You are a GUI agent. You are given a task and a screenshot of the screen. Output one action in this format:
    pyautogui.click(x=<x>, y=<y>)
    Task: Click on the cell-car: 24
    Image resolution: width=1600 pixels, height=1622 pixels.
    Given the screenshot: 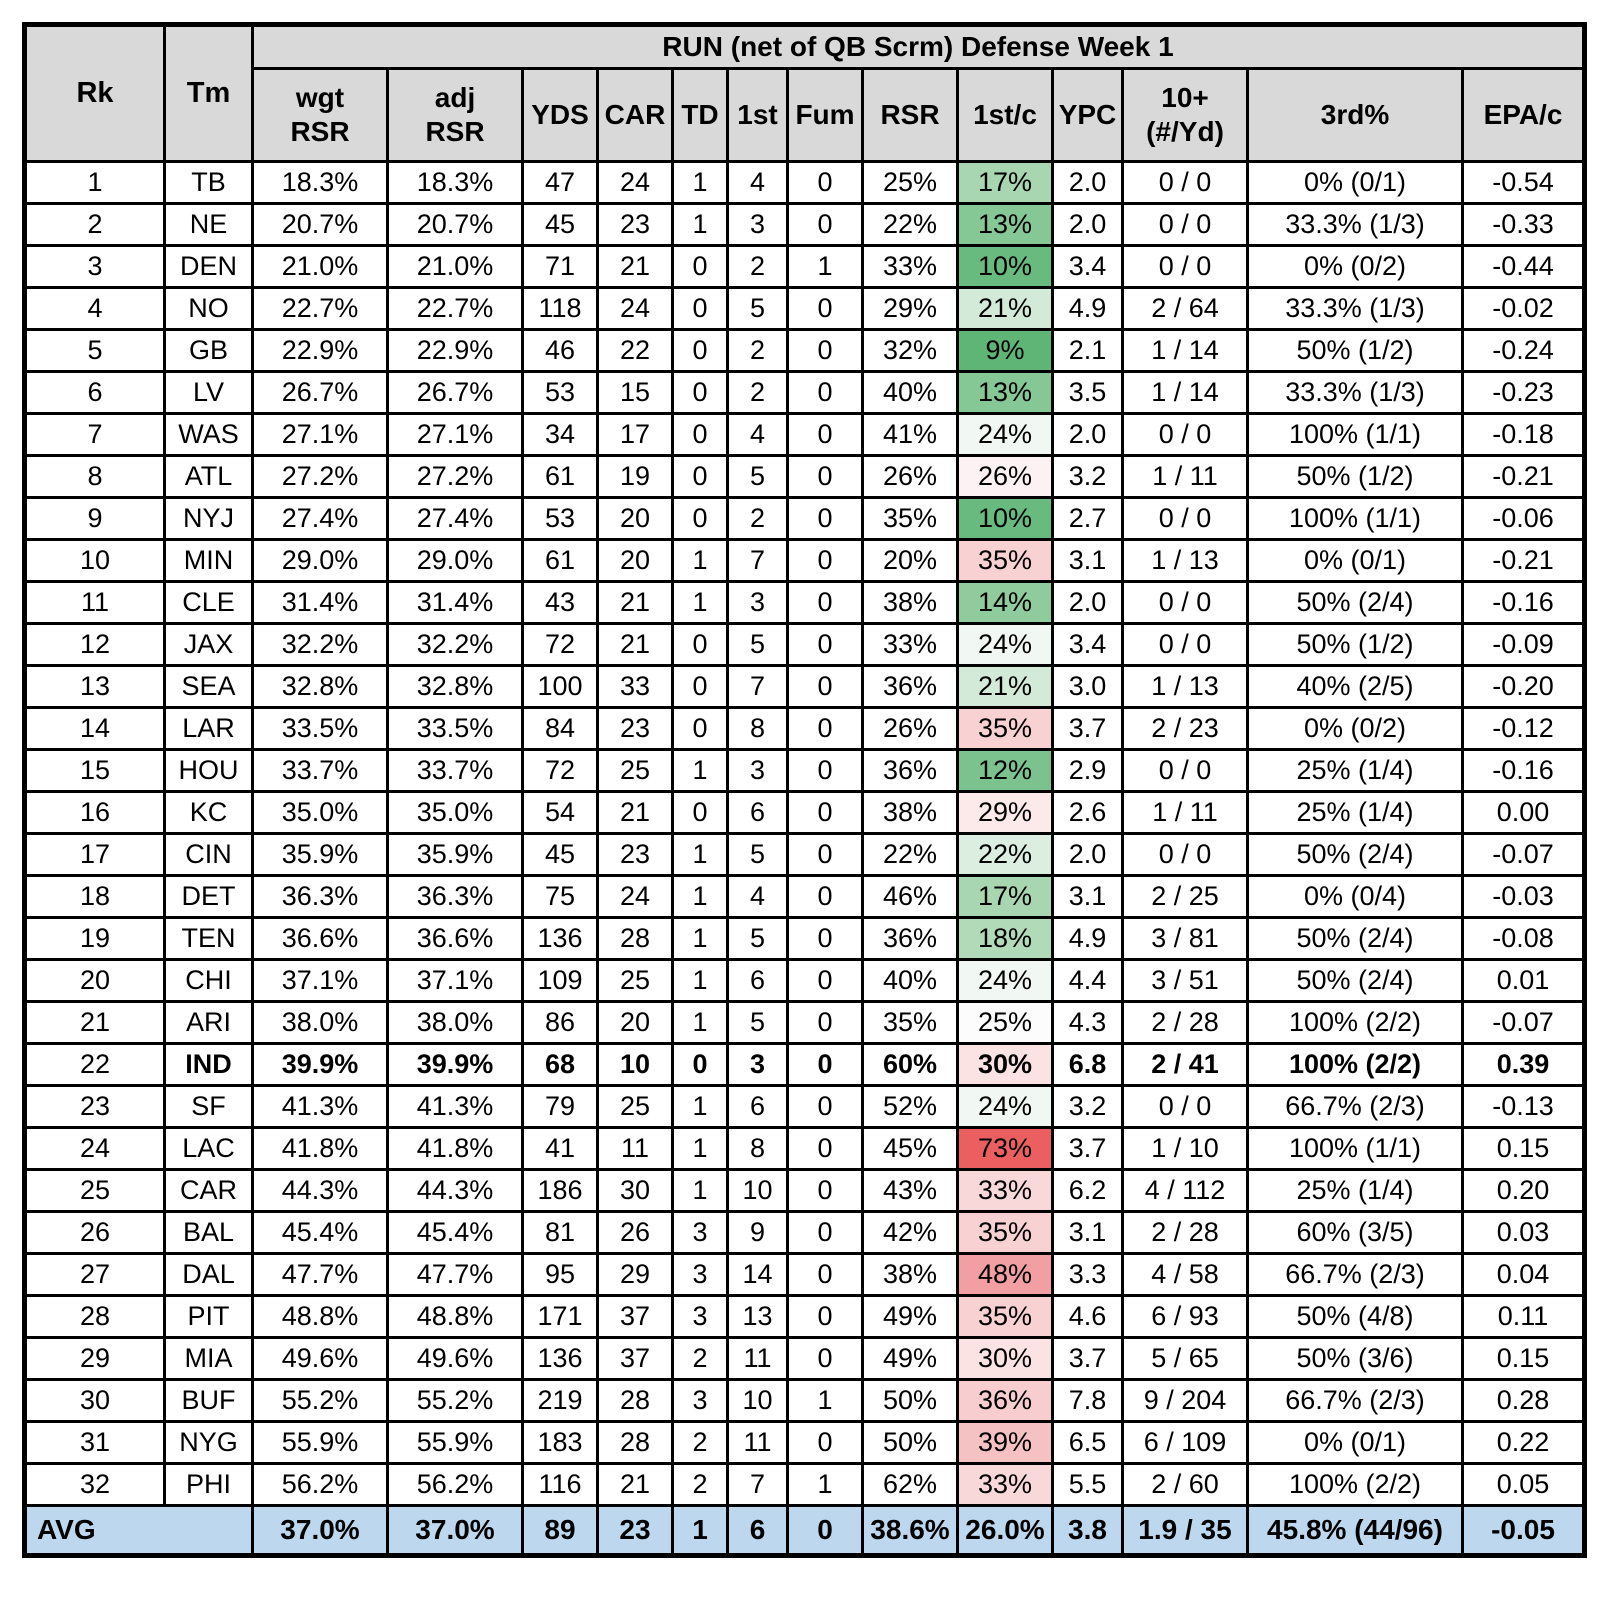 What is the action you would take?
    pyautogui.click(x=635, y=896)
    